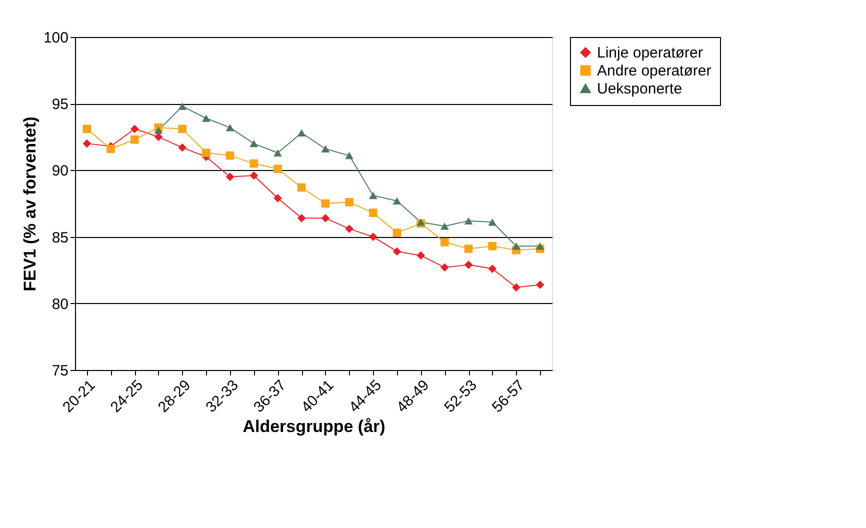  What do you see at coordinates (650, 53) in the screenshot?
I see `legend-label: Linje operatører` at bounding box center [650, 53].